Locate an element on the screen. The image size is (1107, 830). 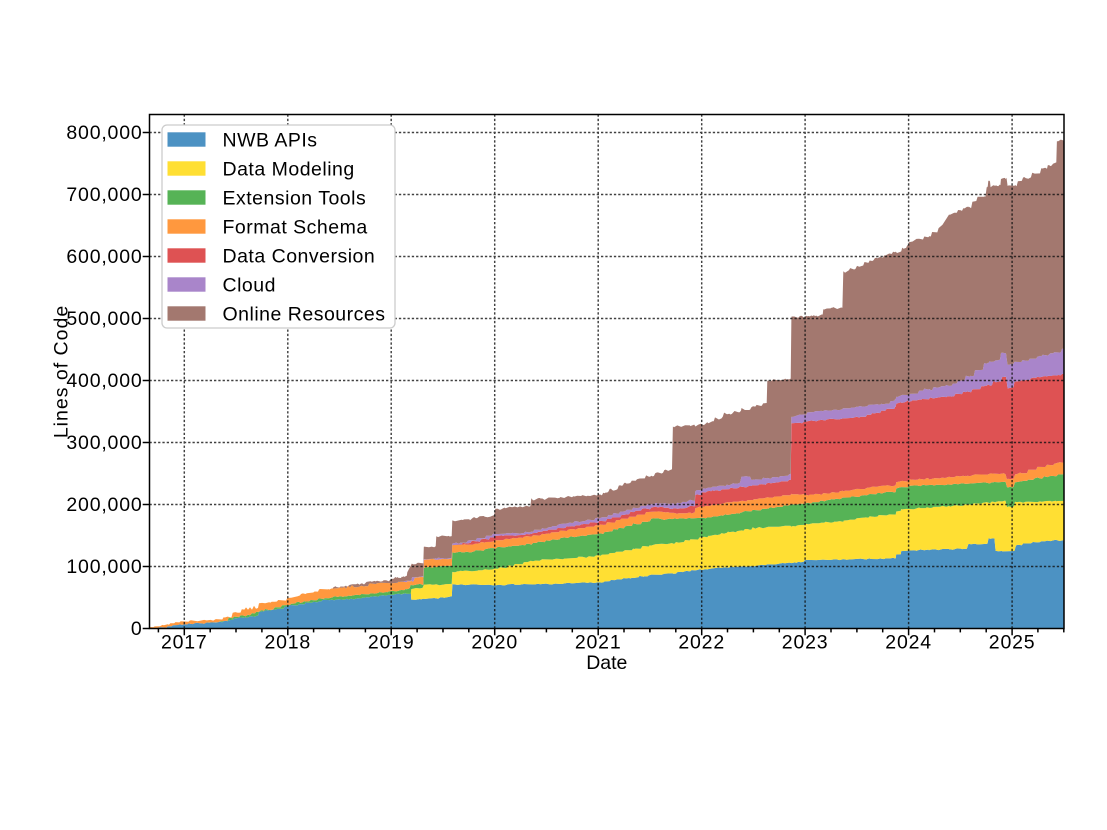
svg-text: 2018 is located at coordinates (288, 643).